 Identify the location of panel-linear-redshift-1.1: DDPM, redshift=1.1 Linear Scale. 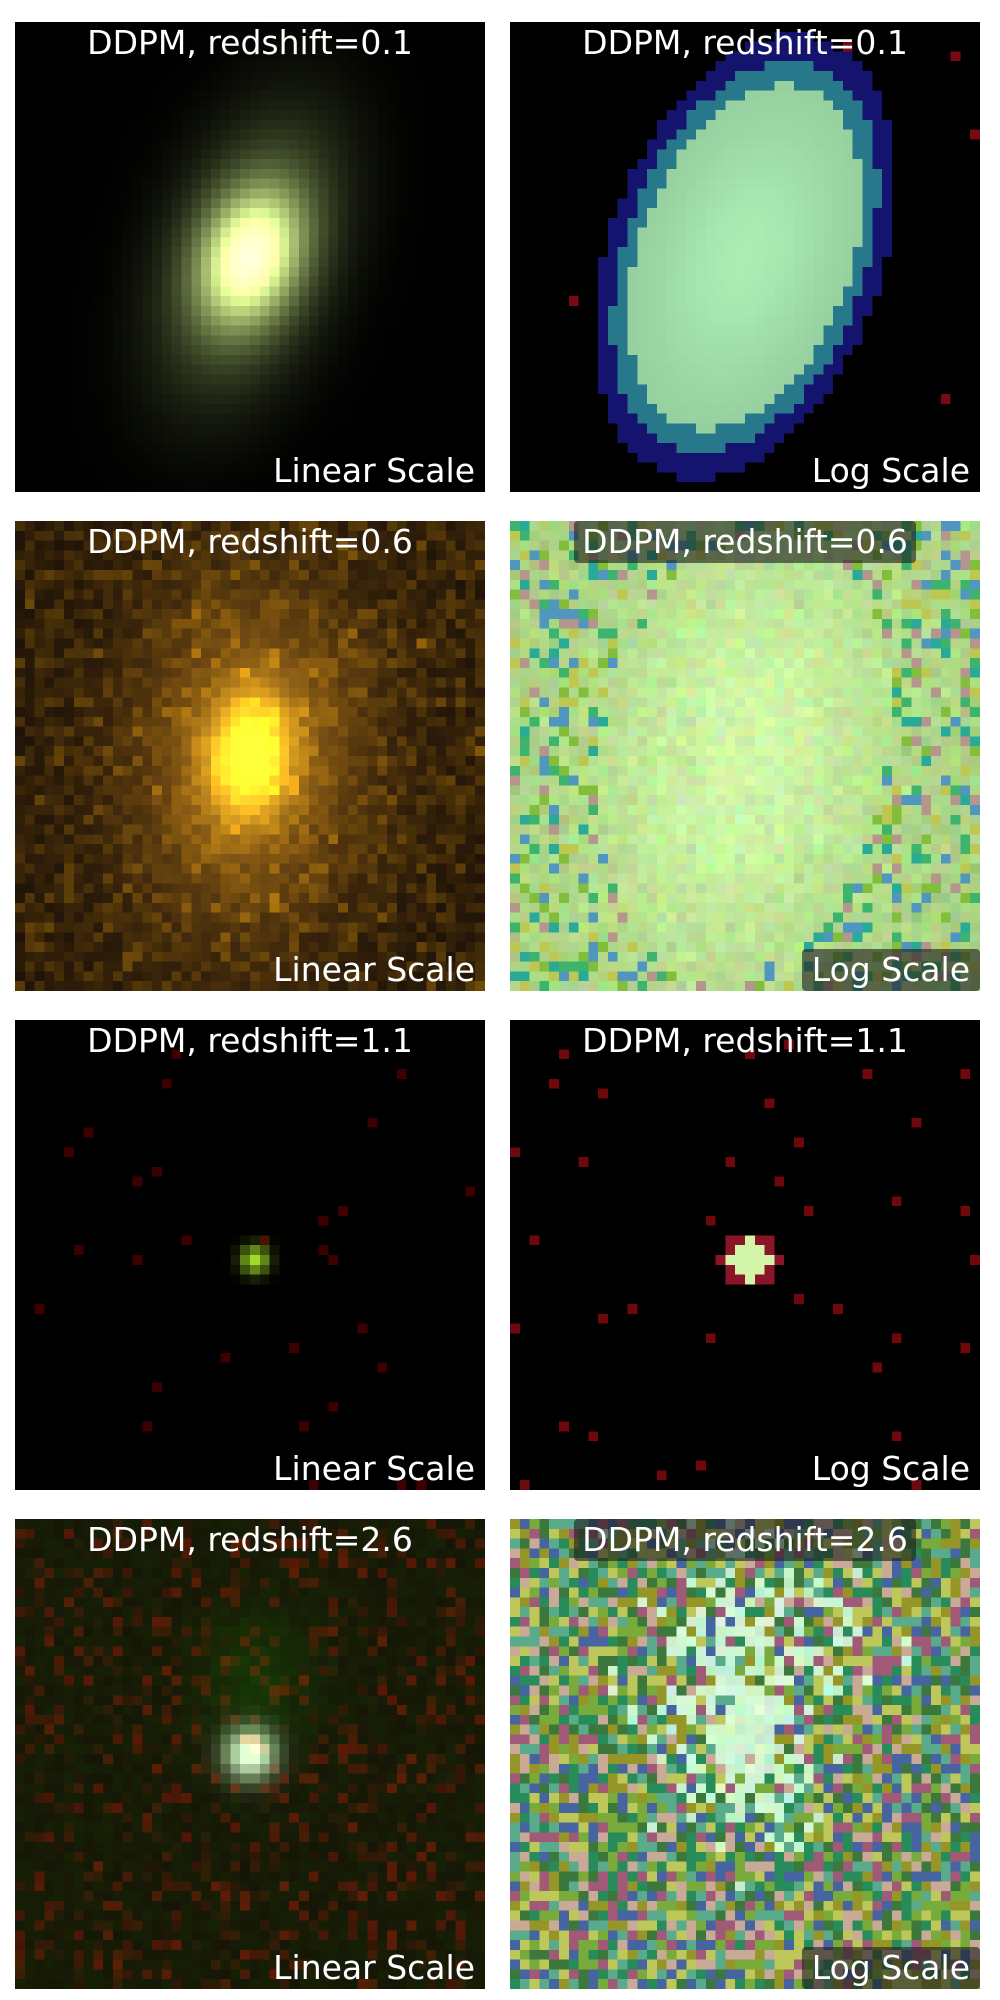
(250, 1255).